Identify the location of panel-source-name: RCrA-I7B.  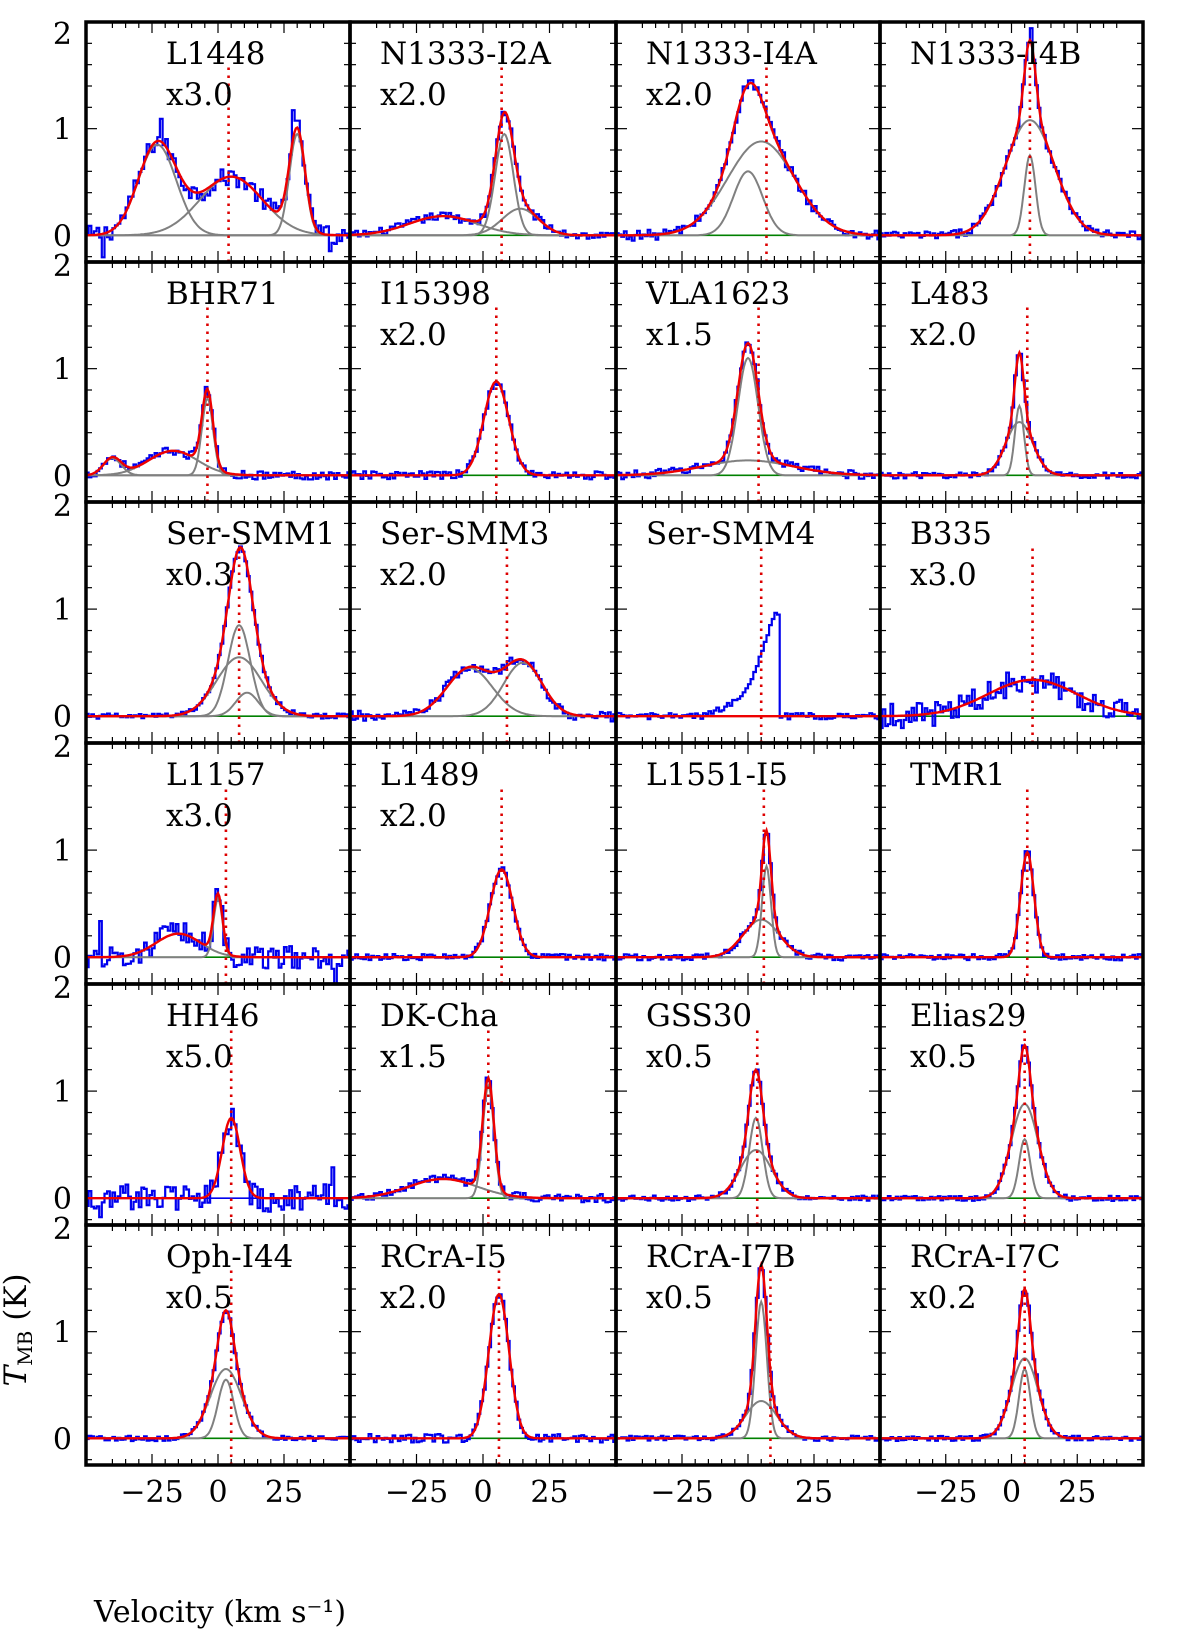
(721, 1257).